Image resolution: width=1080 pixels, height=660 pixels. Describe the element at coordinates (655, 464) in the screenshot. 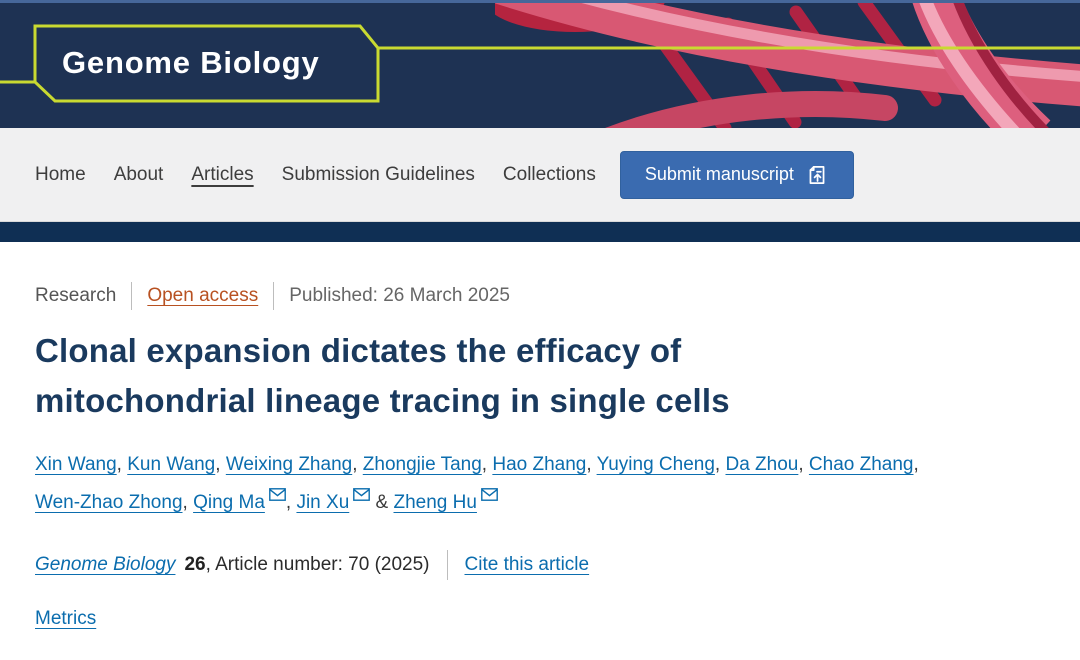

I see `author-link: Yuying Cheng` at that location.